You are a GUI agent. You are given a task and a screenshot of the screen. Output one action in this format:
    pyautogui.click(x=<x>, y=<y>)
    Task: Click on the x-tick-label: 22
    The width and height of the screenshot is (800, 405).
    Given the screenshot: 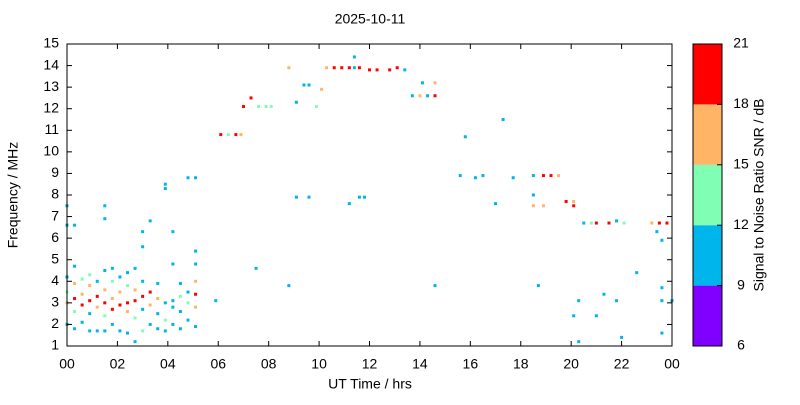 What is the action you would take?
    pyautogui.click(x=622, y=364)
    